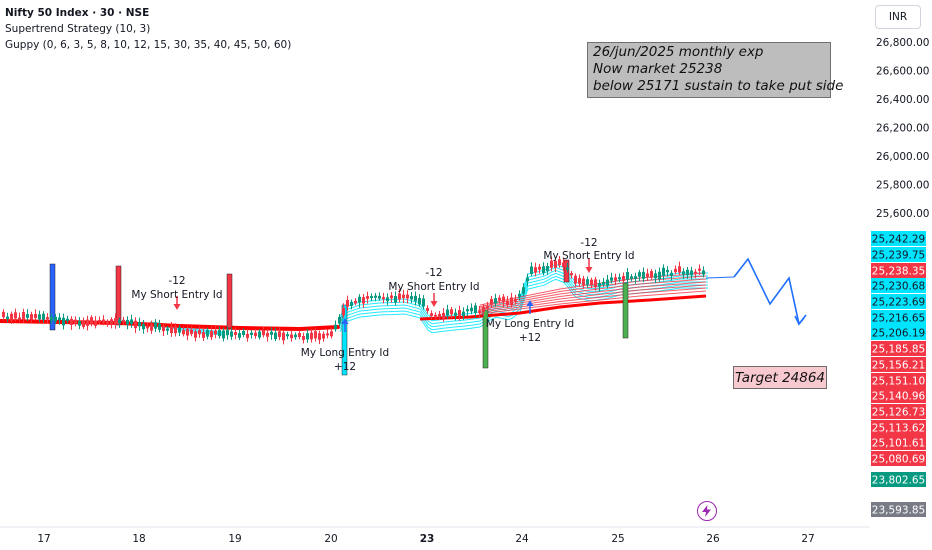  I want to click on price-badge: 25,223.69, so click(898, 301).